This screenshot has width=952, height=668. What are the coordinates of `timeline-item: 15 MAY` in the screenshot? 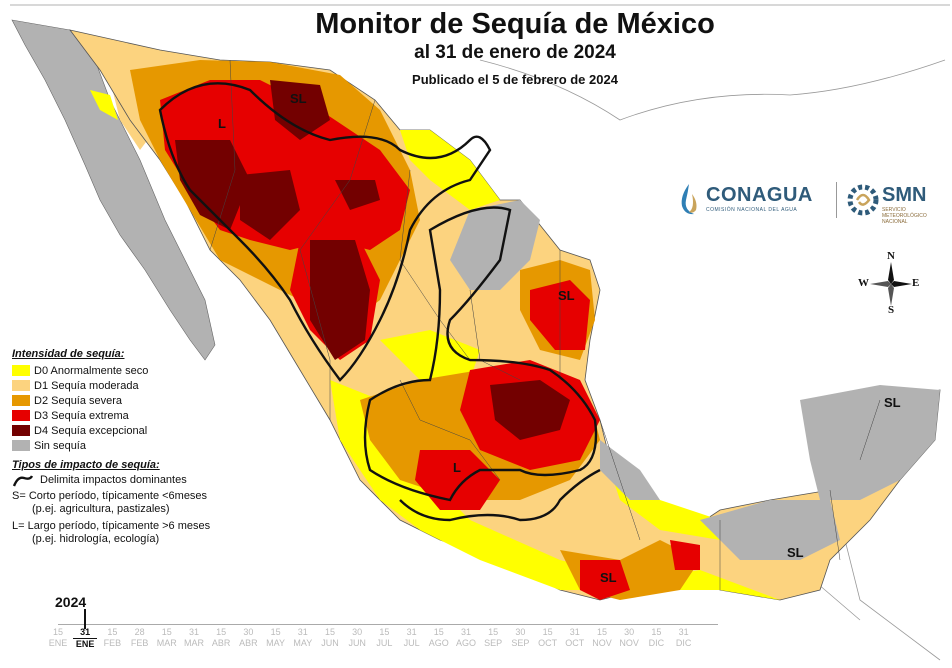 It's located at (276, 638).